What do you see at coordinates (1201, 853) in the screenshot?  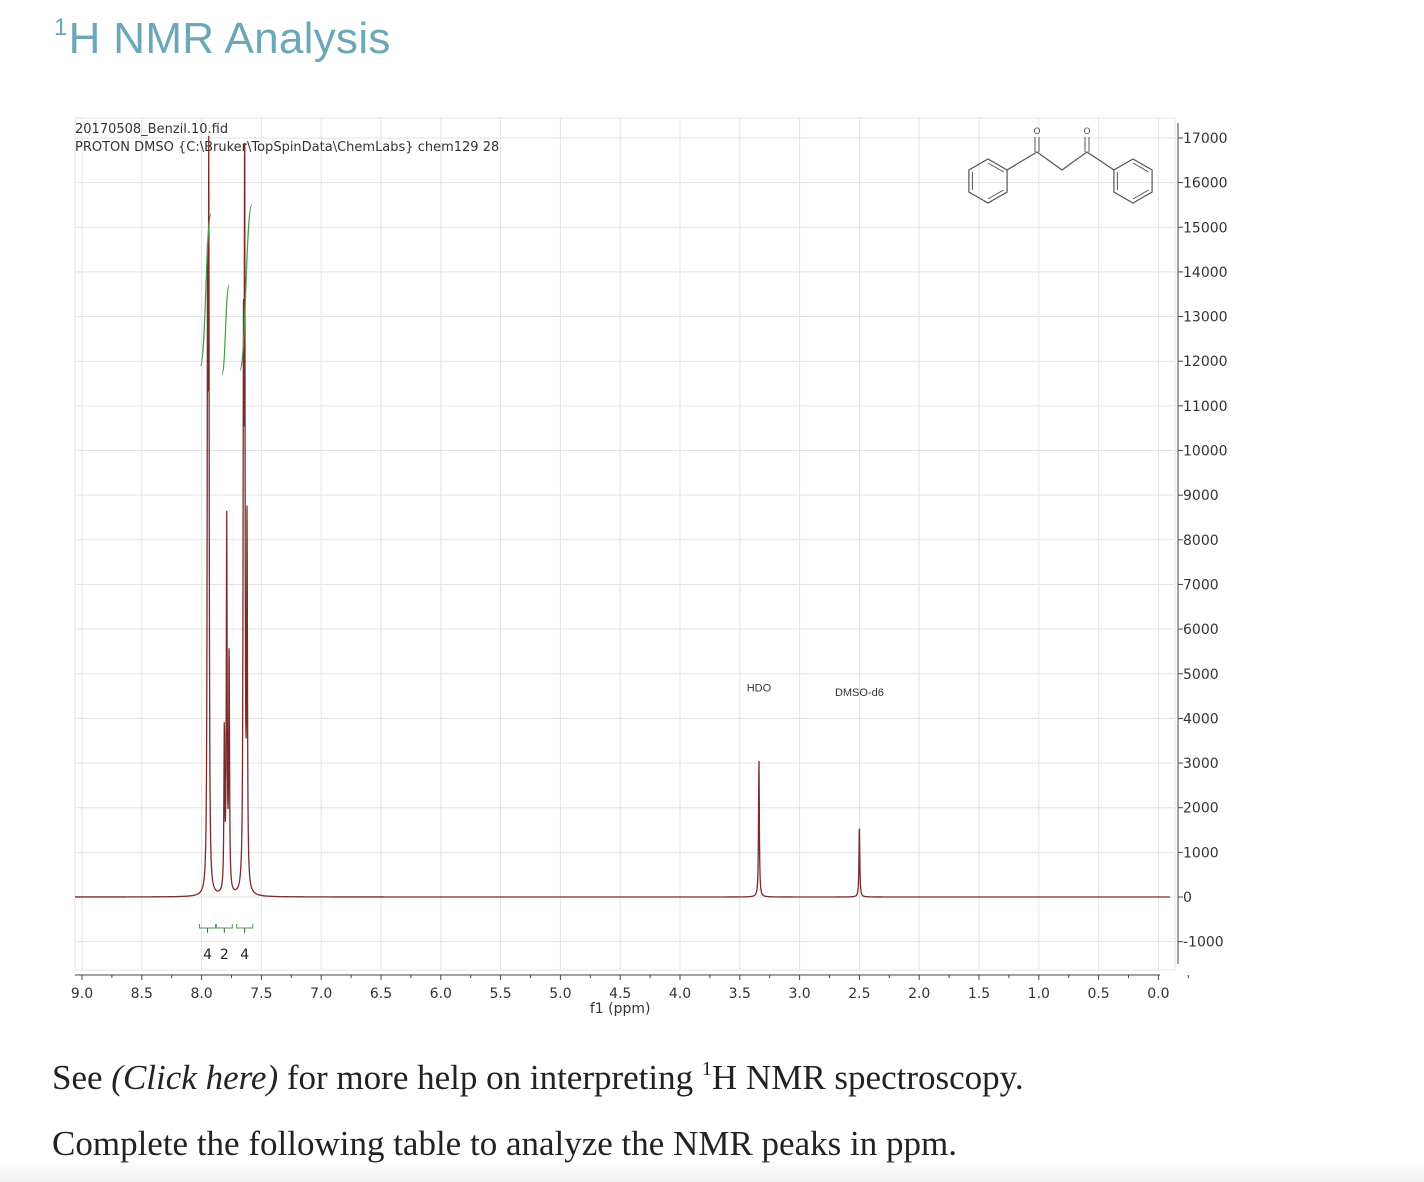 I see `y-tick-label: 1000` at bounding box center [1201, 853].